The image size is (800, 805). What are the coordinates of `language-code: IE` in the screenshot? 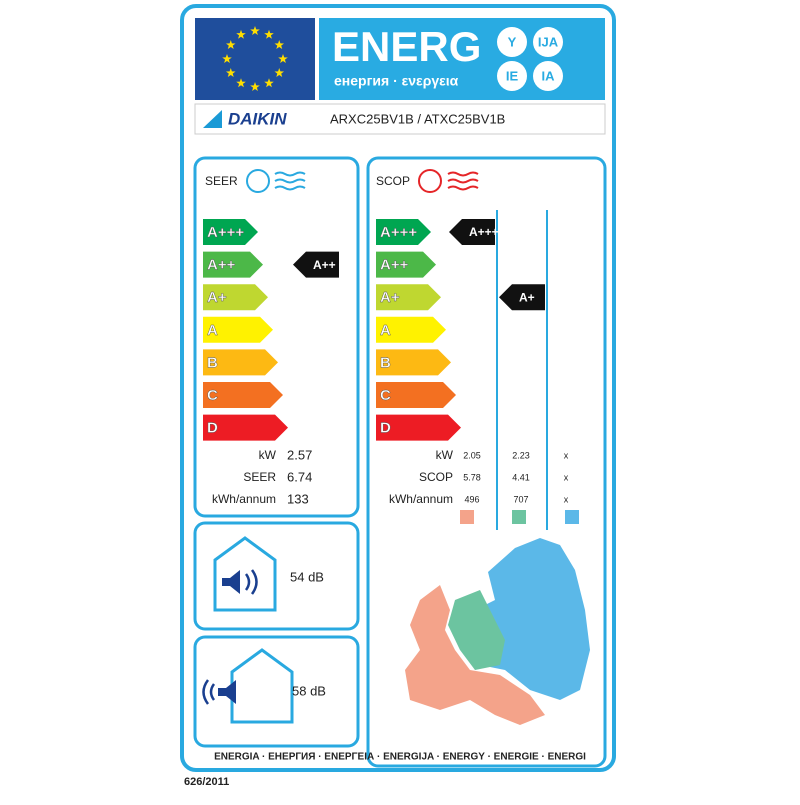 It's located at (512, 75).